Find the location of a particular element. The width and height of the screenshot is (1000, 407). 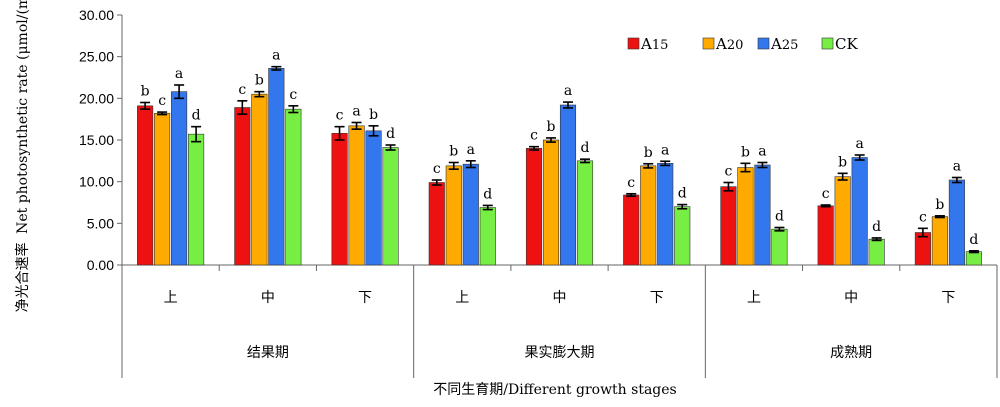

legend-label: A25 is located at coordinates (784, 44).